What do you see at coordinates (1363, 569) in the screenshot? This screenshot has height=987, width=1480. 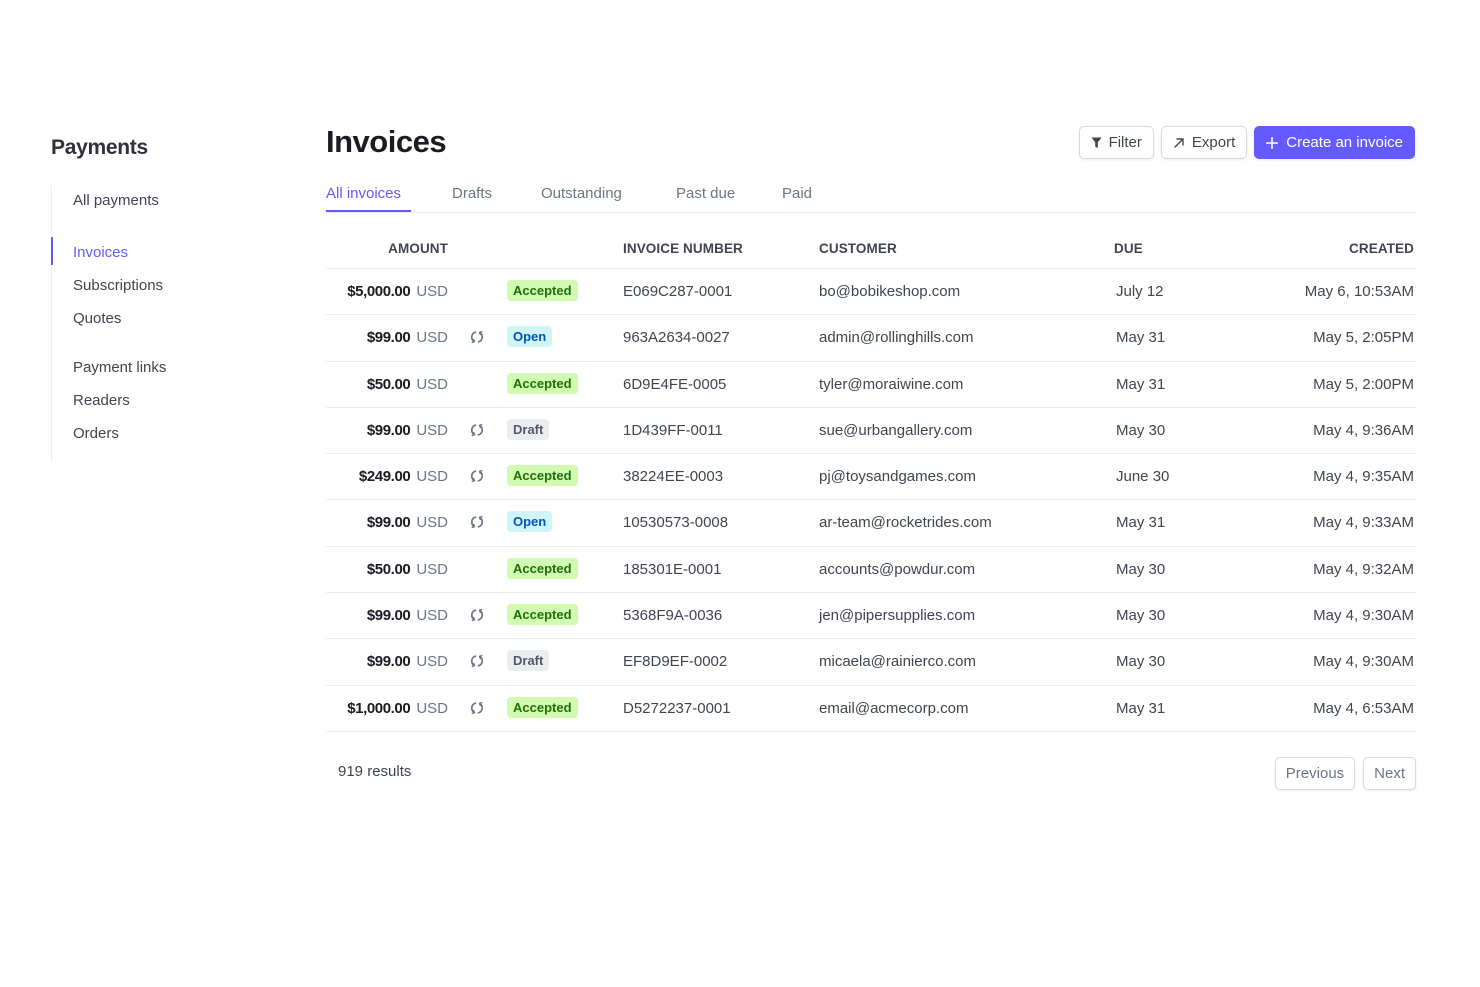 I see `created-date: May 4, 9:32AM` at bounding box center [1363, 569].